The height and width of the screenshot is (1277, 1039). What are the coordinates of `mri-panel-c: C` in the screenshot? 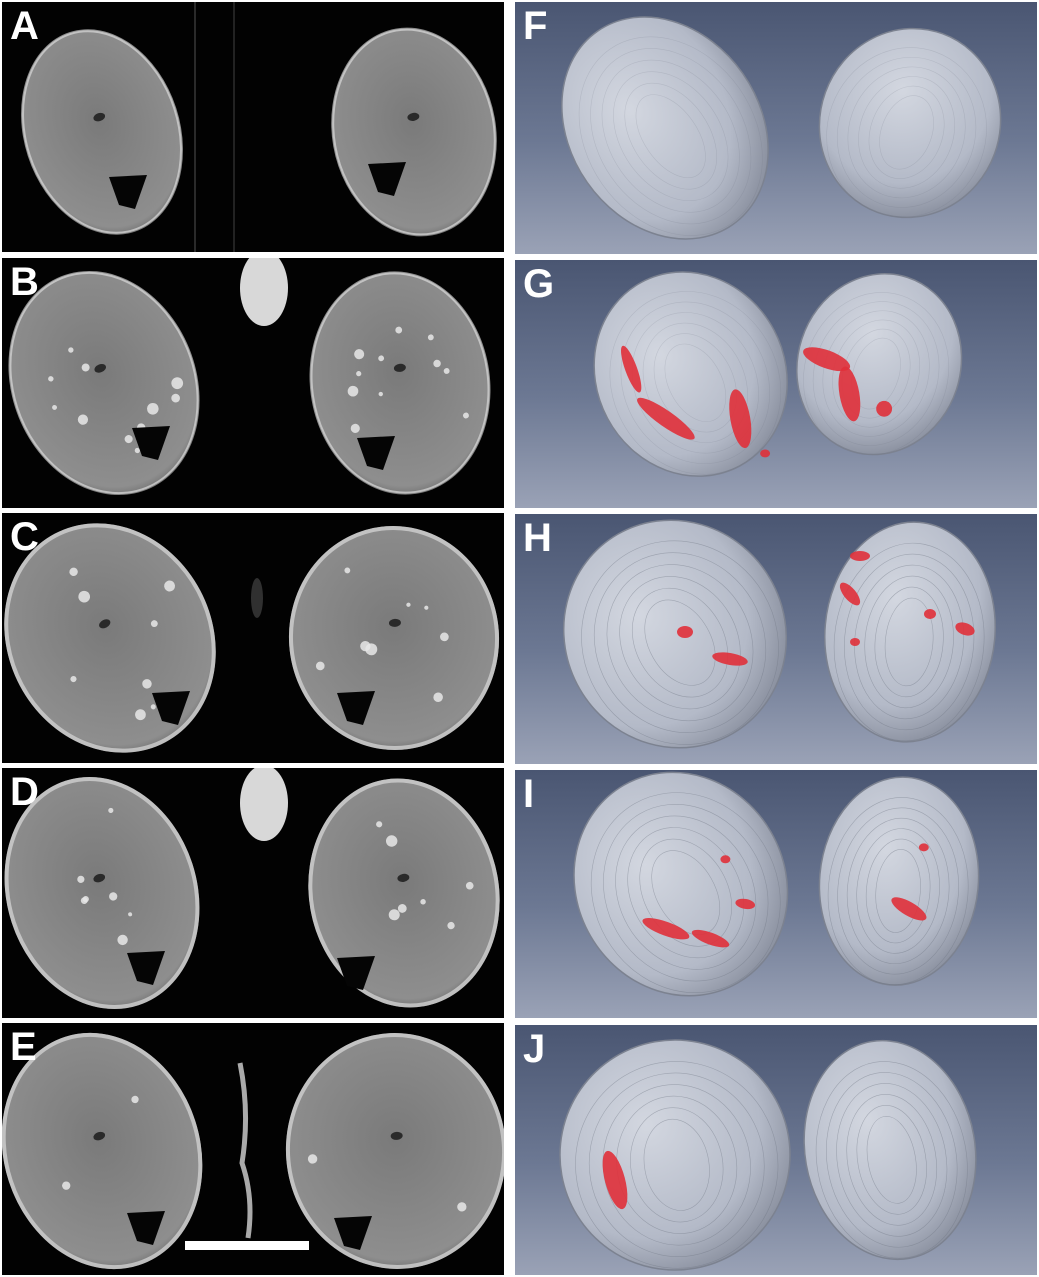 It's located at (253, 638).